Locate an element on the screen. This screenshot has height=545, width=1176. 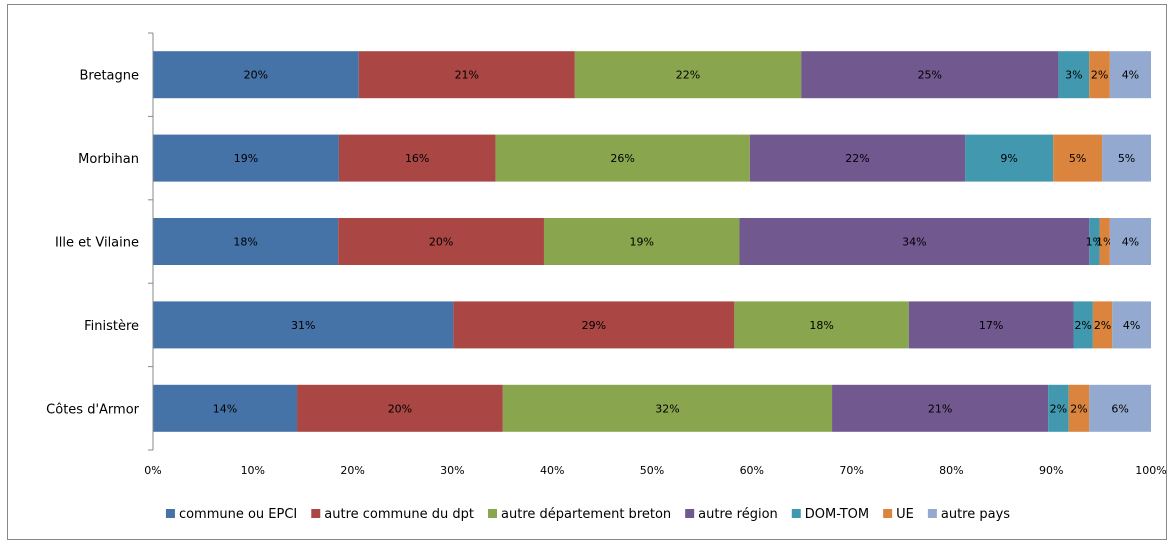
bar-segment-ue-côtes-d'armor is located at coordinates (1079, 408).